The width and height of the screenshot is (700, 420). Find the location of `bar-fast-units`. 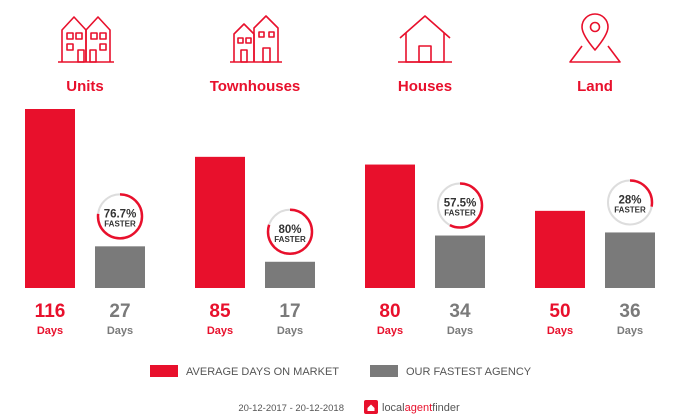

bar-fast-units is located at coordinates (120, 267).